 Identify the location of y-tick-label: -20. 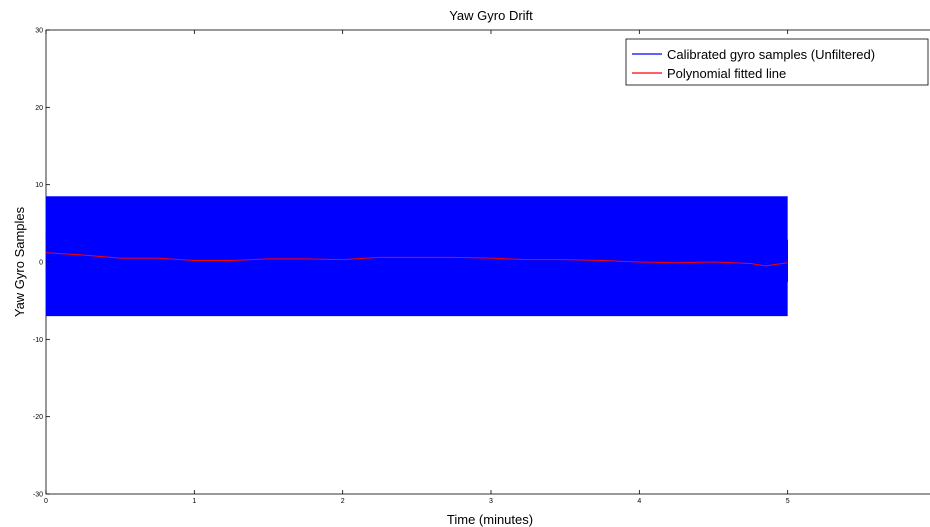
(38, 417).